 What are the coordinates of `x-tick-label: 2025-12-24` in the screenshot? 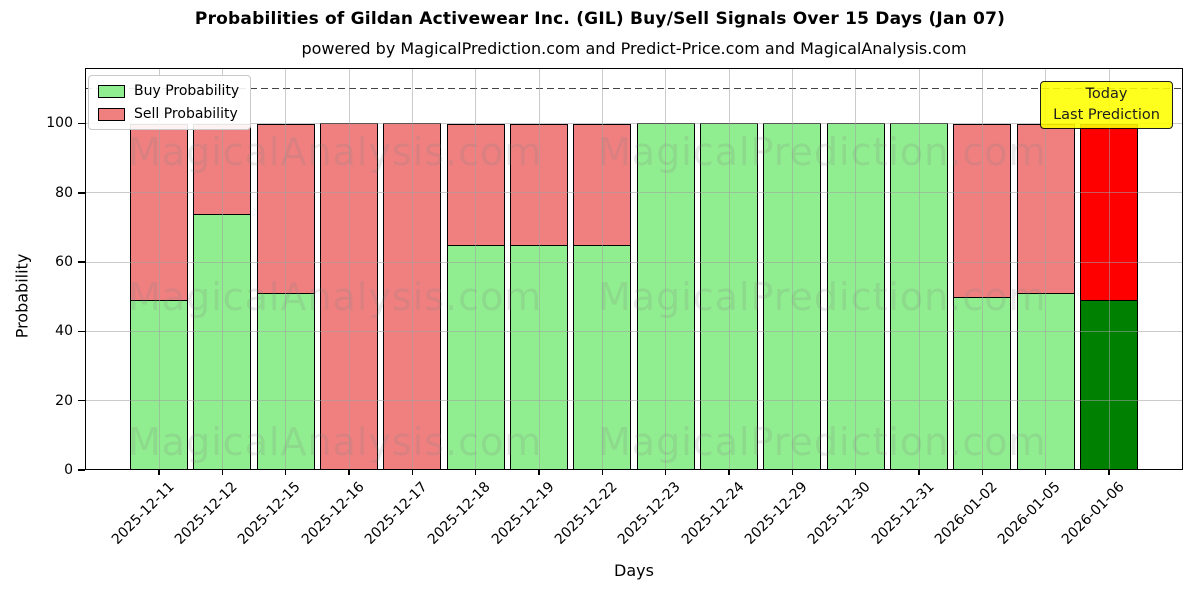 It's located at (713, 513).